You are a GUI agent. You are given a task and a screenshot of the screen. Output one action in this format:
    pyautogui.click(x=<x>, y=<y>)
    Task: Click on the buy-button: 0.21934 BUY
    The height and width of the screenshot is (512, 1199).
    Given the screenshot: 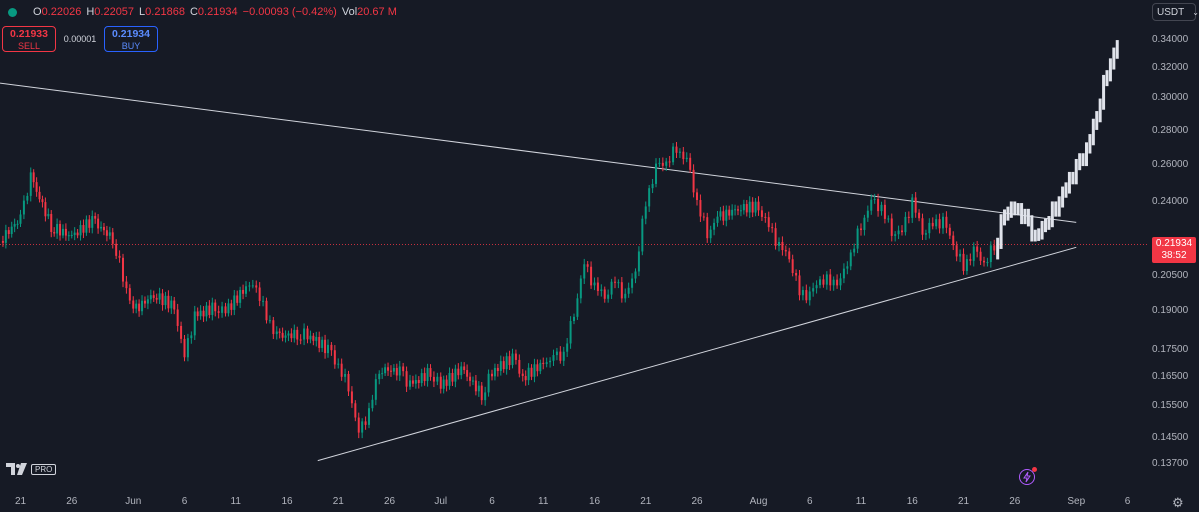 What is the action you would take?
    pyautogui.click(x=131, y=39)
    